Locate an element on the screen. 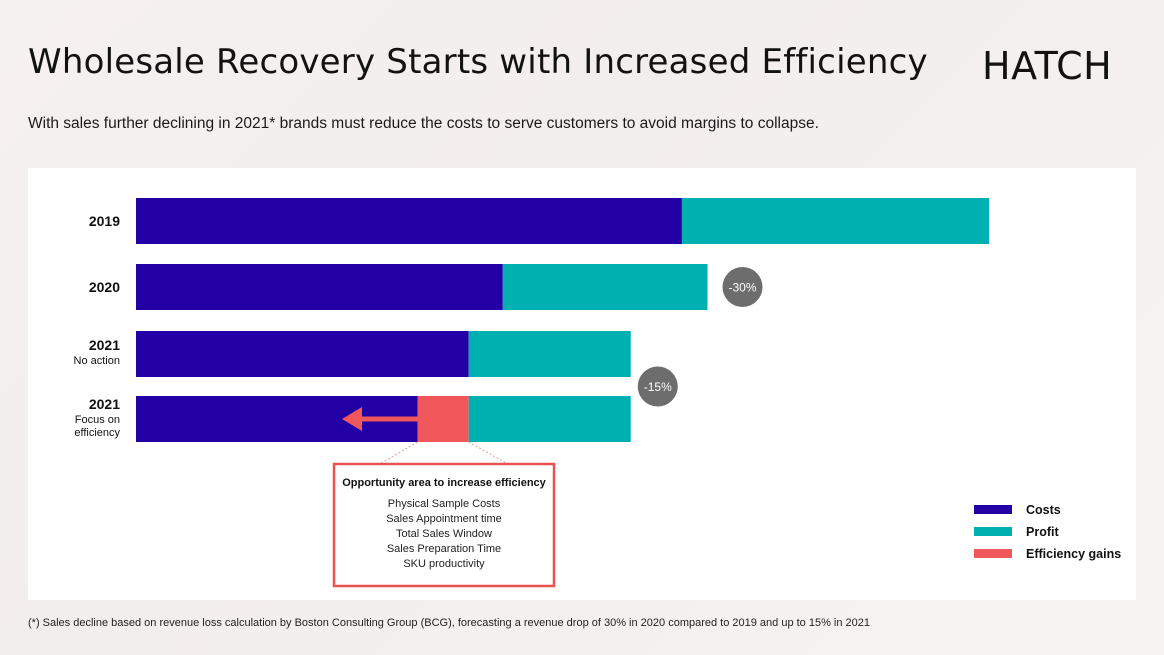 The height and width of the screenshot is (655, 1164). opportunity-item: Sales Appointment time is located at coordinates (444, 519).